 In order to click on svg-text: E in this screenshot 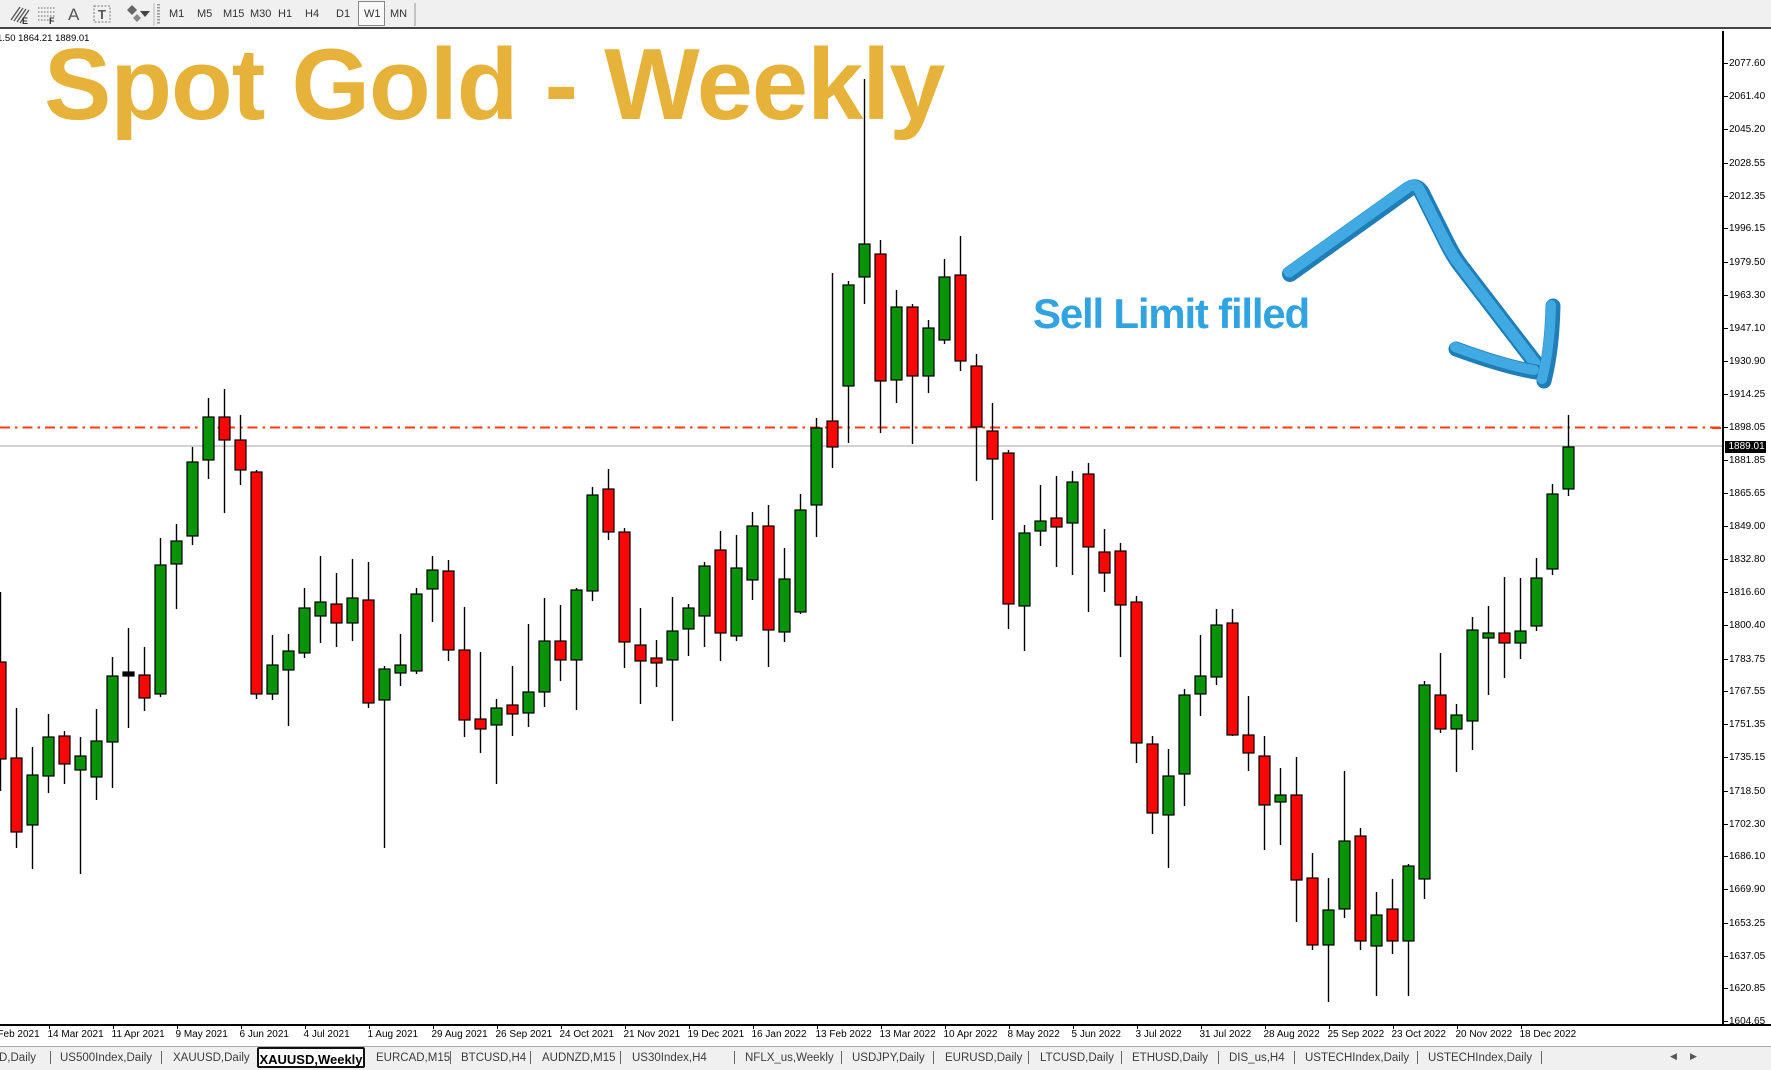, I will do `click(25, 21)`.